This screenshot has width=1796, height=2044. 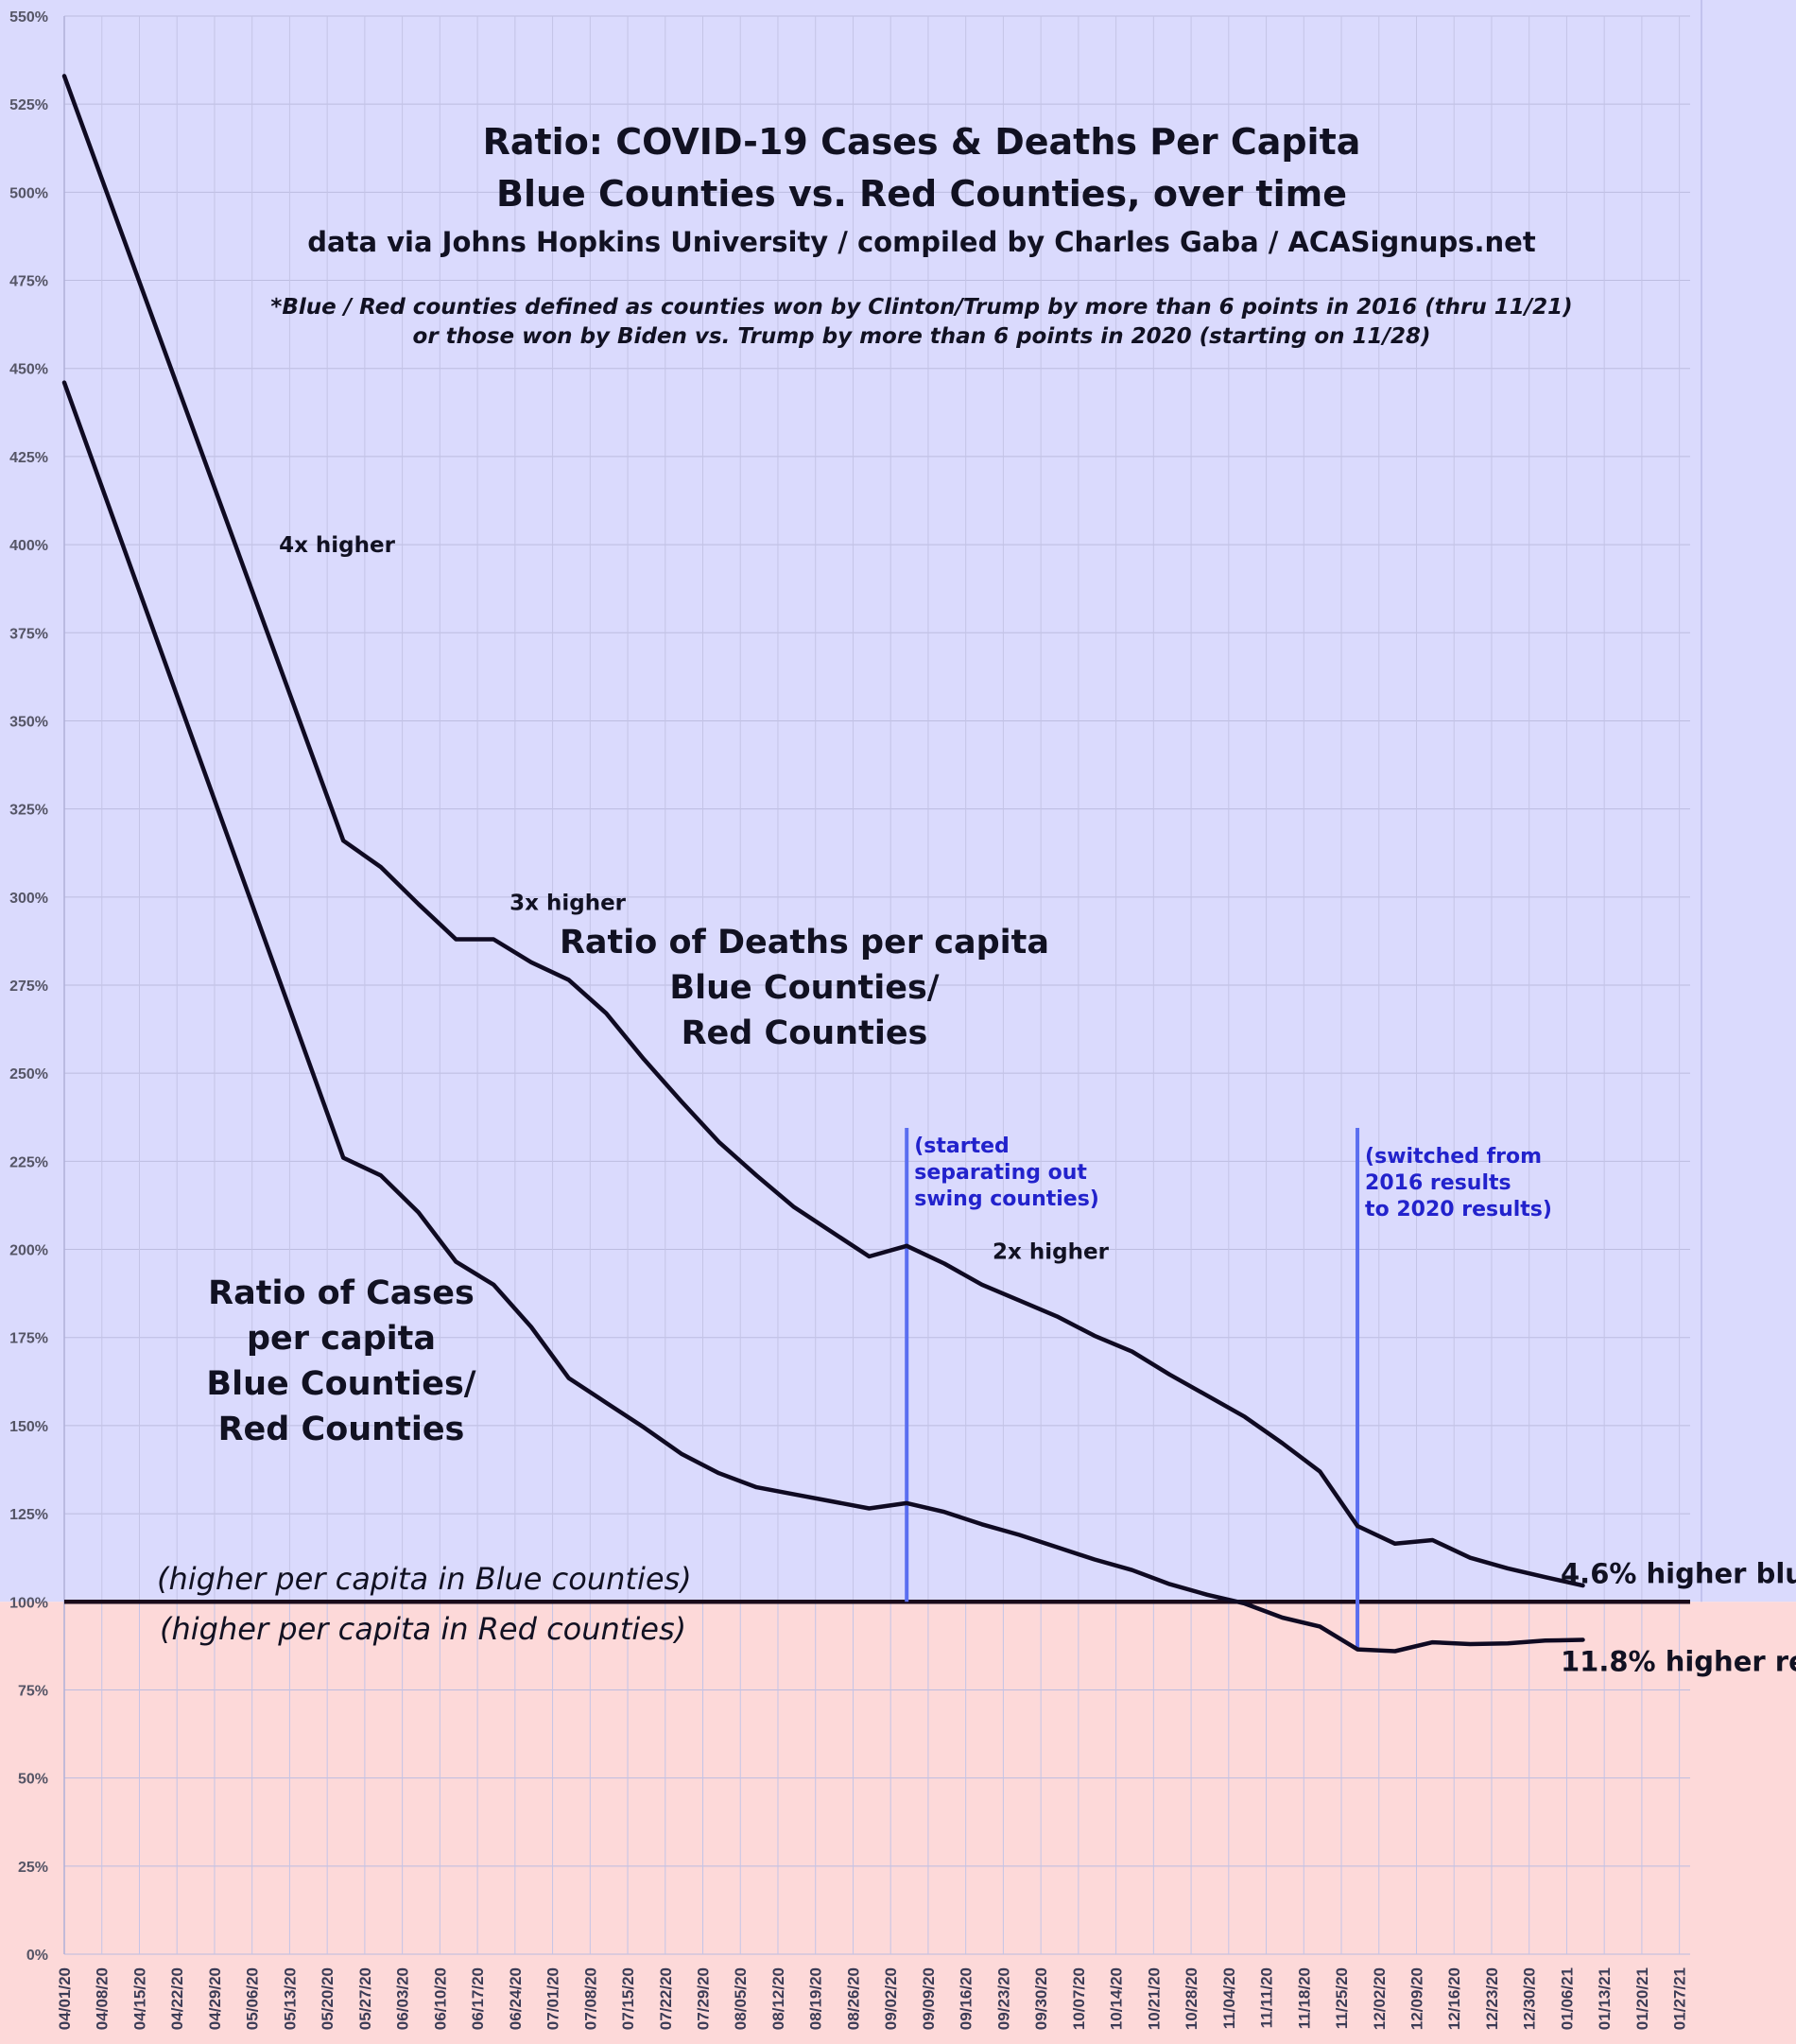 What do you see at coordinates (590, 1998) in the screenshot?
I see `x-tick-label: 07/08/20` at bounding box center [590, 1998].